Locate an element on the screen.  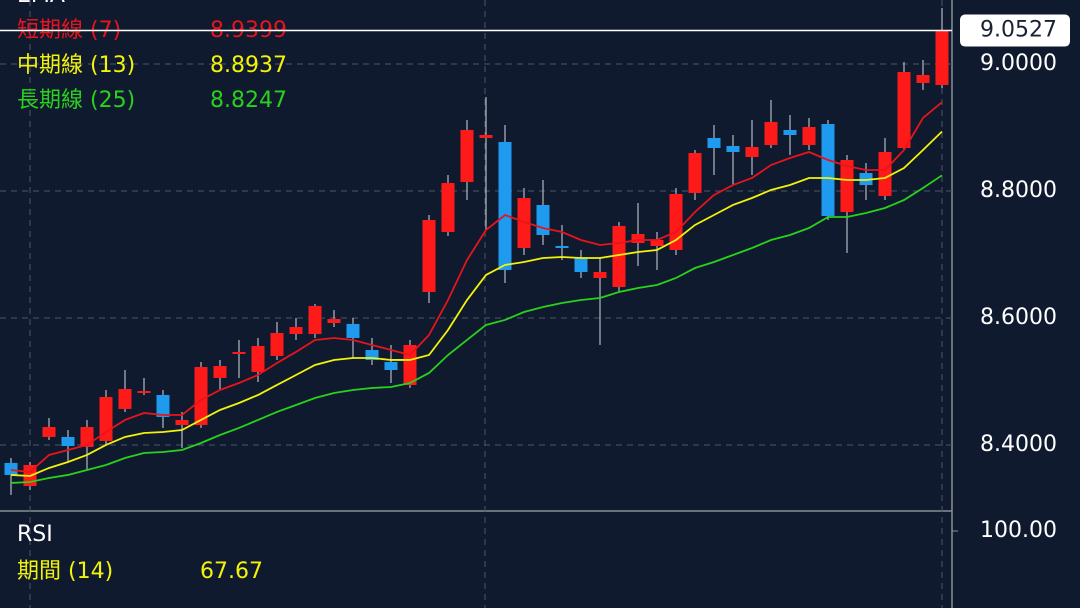
rsi-value: 67.67 is located at coordinates (231, 571).